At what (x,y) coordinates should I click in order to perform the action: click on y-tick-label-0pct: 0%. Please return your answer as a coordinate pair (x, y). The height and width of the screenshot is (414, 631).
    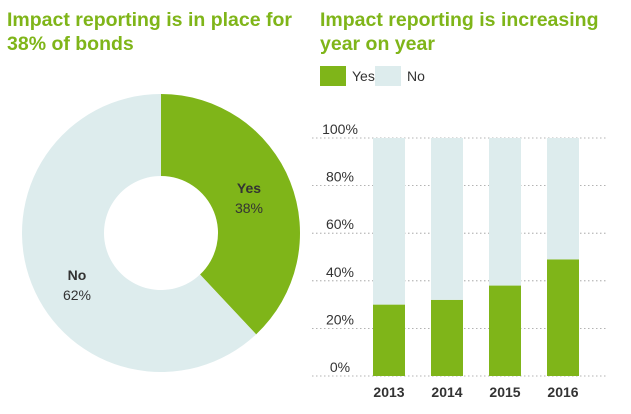
    Looking at the image, I should click on (340, 367).